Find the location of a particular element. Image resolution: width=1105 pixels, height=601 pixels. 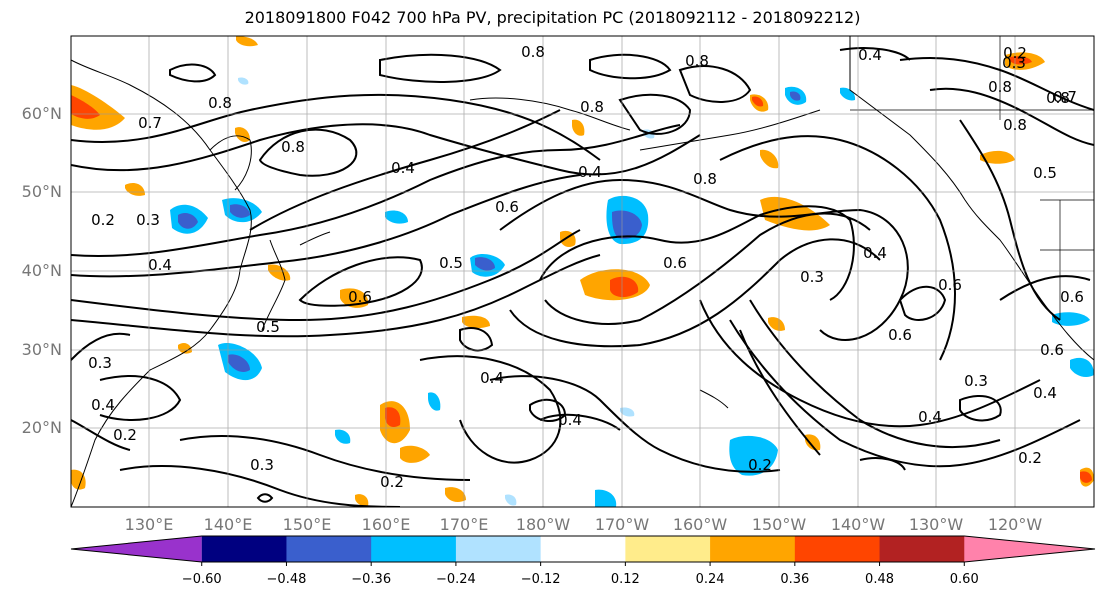

colorbar-tick-label: −0.36 is located at coordinates (371, 579).